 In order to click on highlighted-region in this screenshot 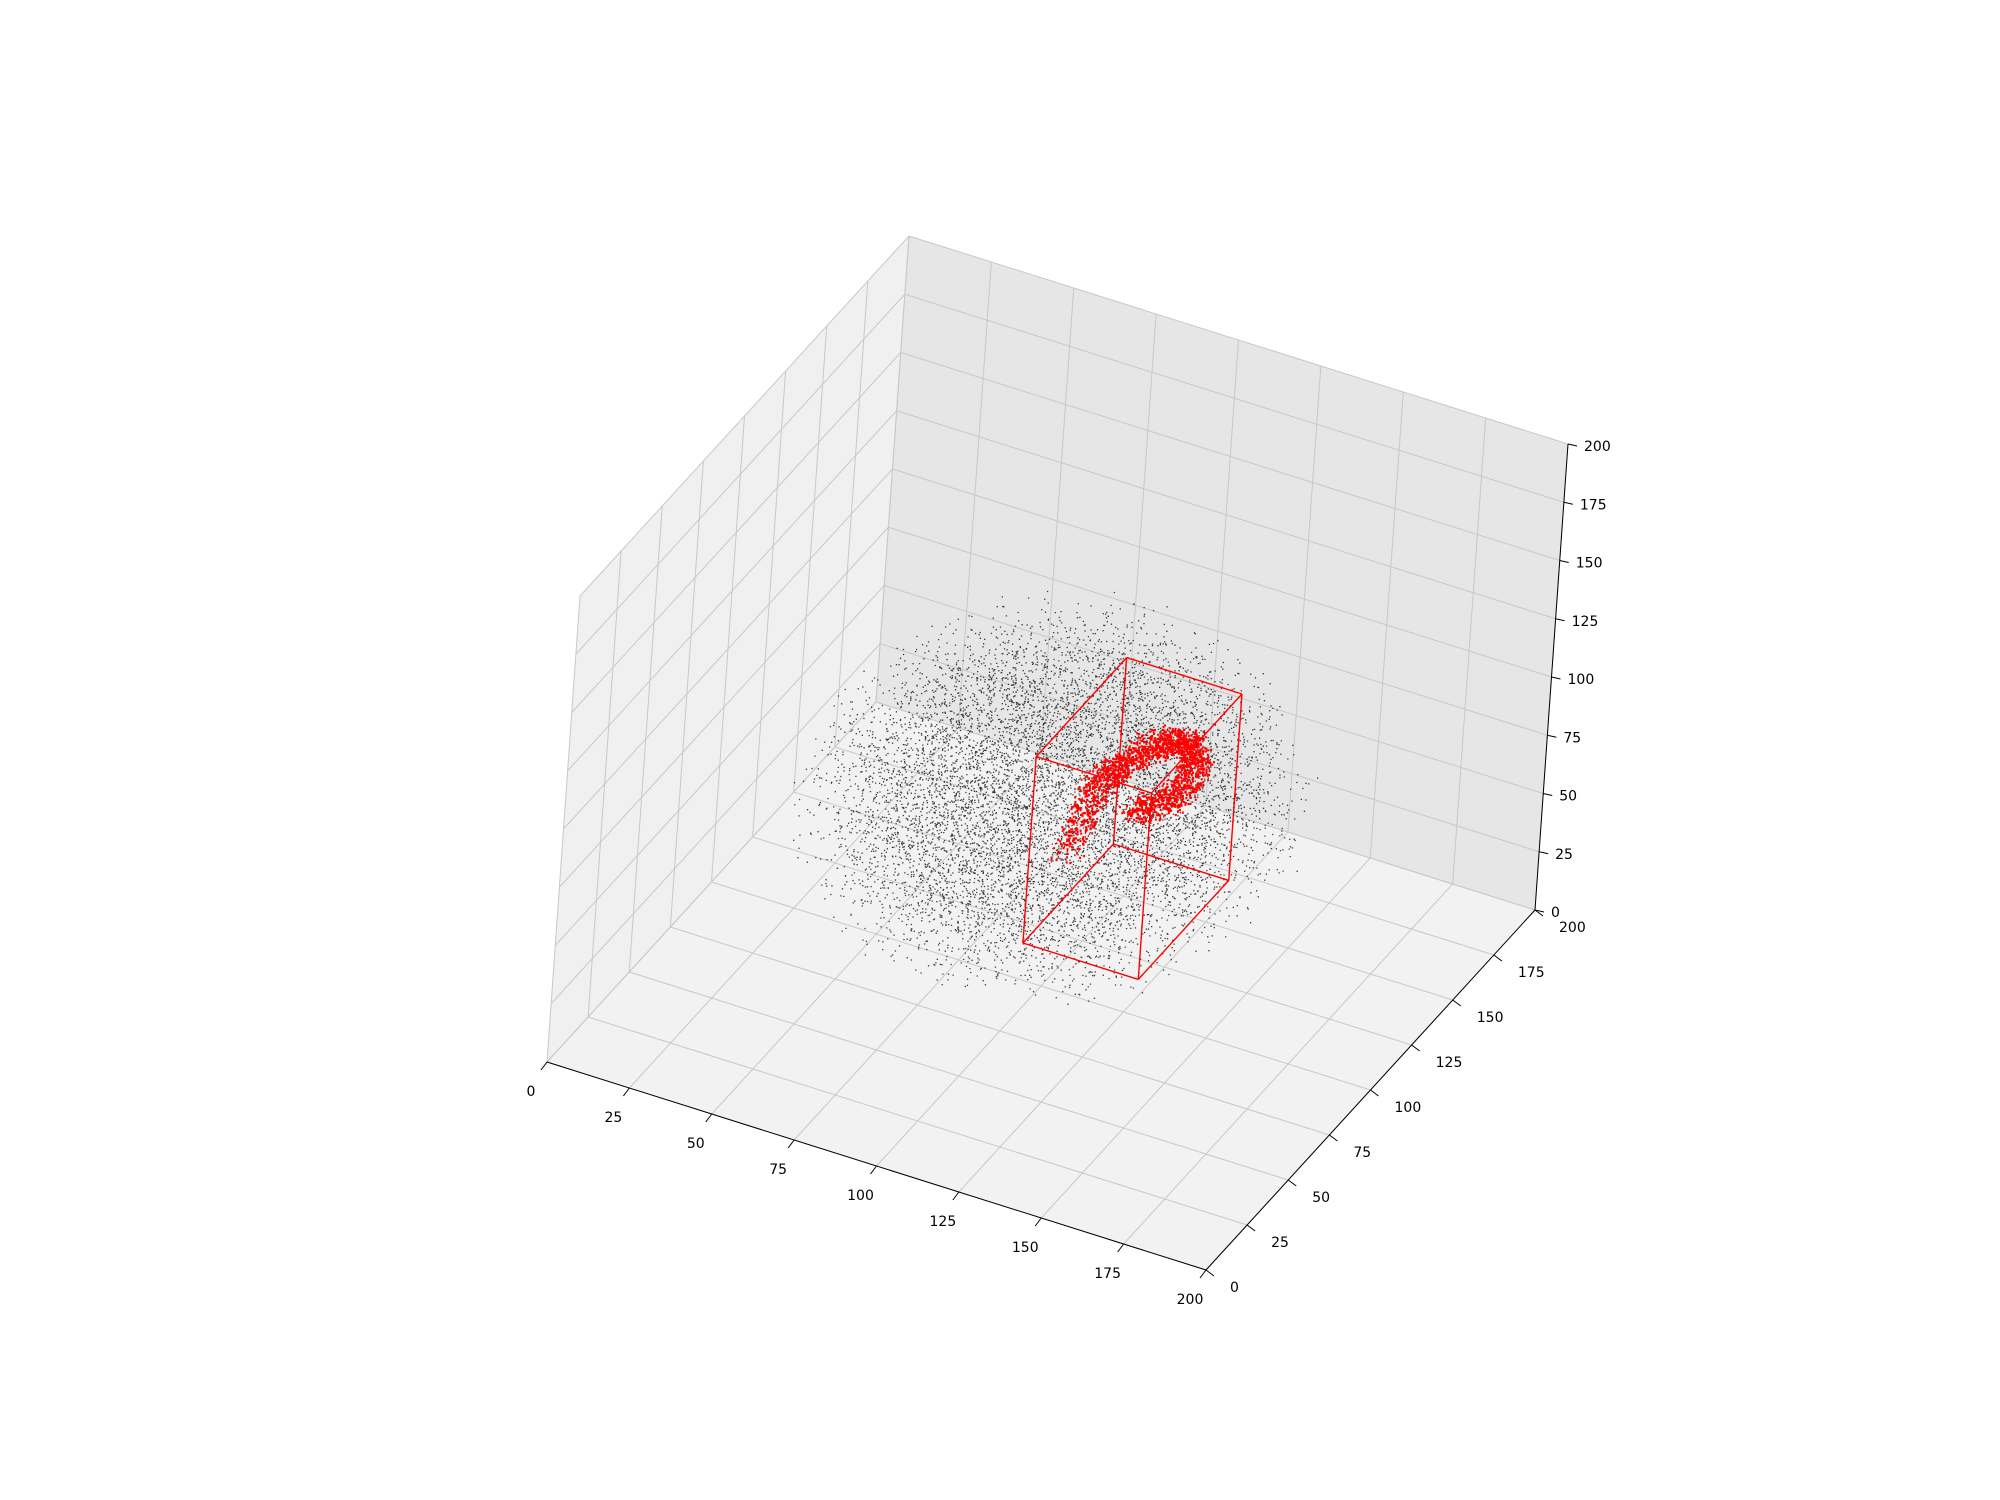, I will do `click(1132, 794)`.